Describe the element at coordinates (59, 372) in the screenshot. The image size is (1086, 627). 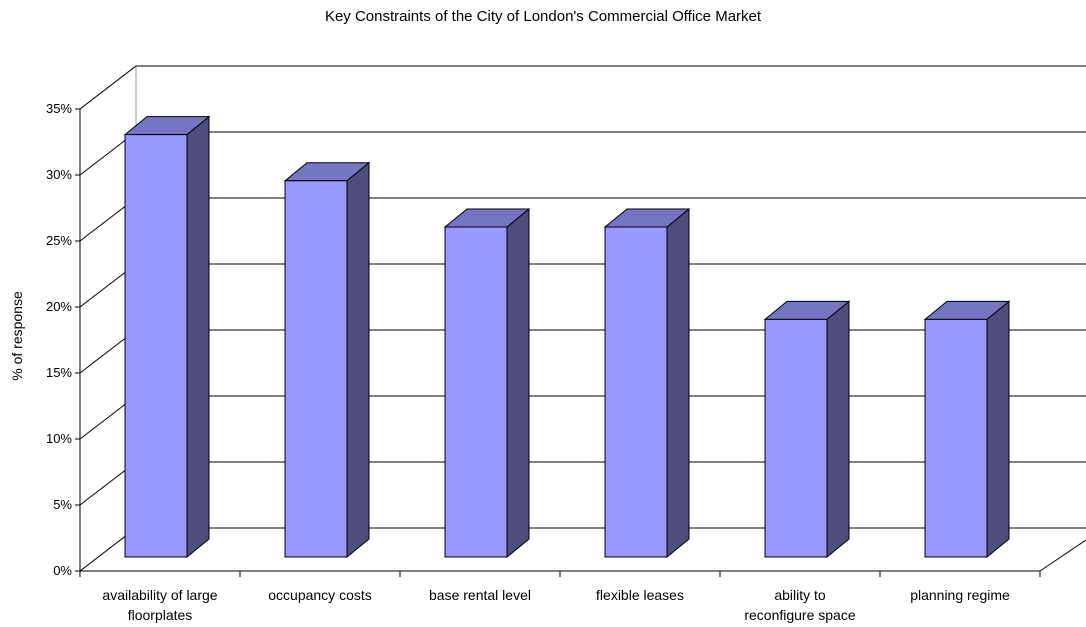
I see `y-tick-label: 15%` at that location.